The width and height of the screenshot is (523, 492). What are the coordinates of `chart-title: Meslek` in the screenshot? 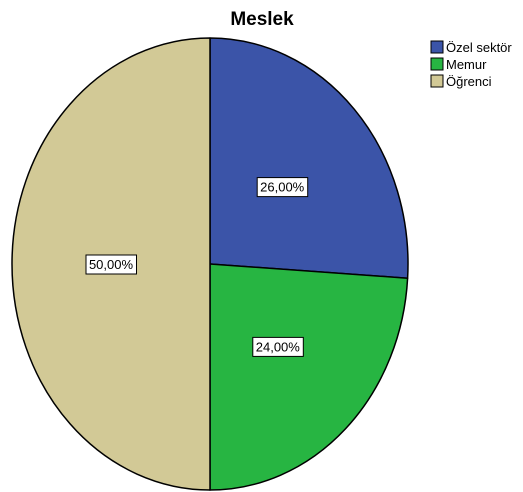 It's located at (262, 19).